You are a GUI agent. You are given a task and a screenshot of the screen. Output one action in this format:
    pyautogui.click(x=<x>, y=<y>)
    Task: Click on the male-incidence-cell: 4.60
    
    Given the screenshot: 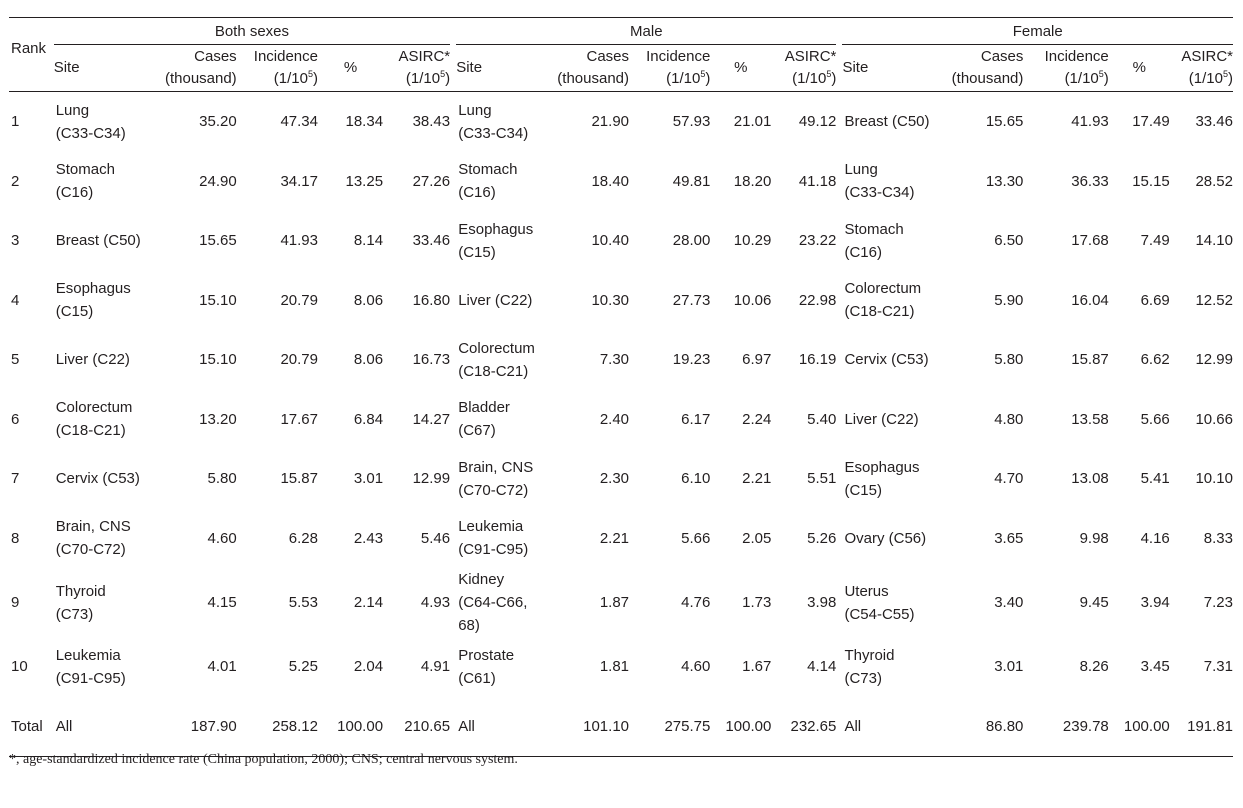 What is the action you would take?
    pyautogui.click(x=696, y=667)
    